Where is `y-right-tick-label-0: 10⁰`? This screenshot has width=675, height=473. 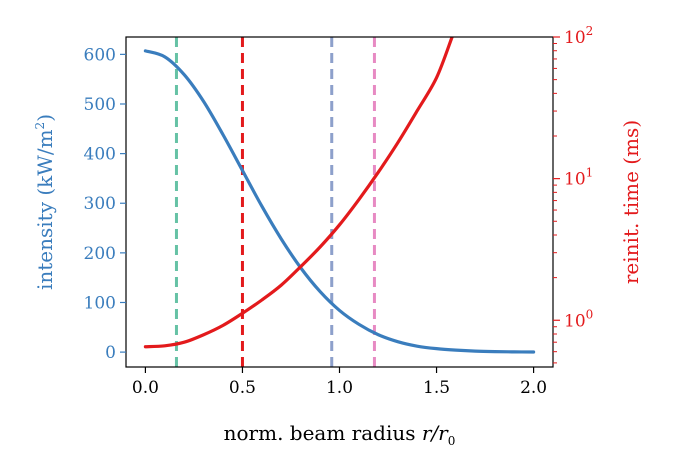 y-right-tick-label-0: 10⁰ is located at coordinates (578, 319).